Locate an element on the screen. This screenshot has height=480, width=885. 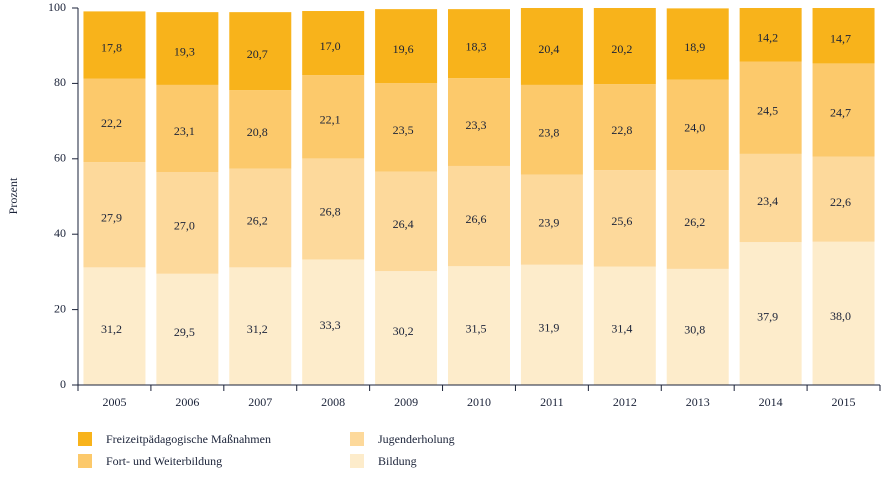
data-label: 20,7 is located at coordinates (257, 54).